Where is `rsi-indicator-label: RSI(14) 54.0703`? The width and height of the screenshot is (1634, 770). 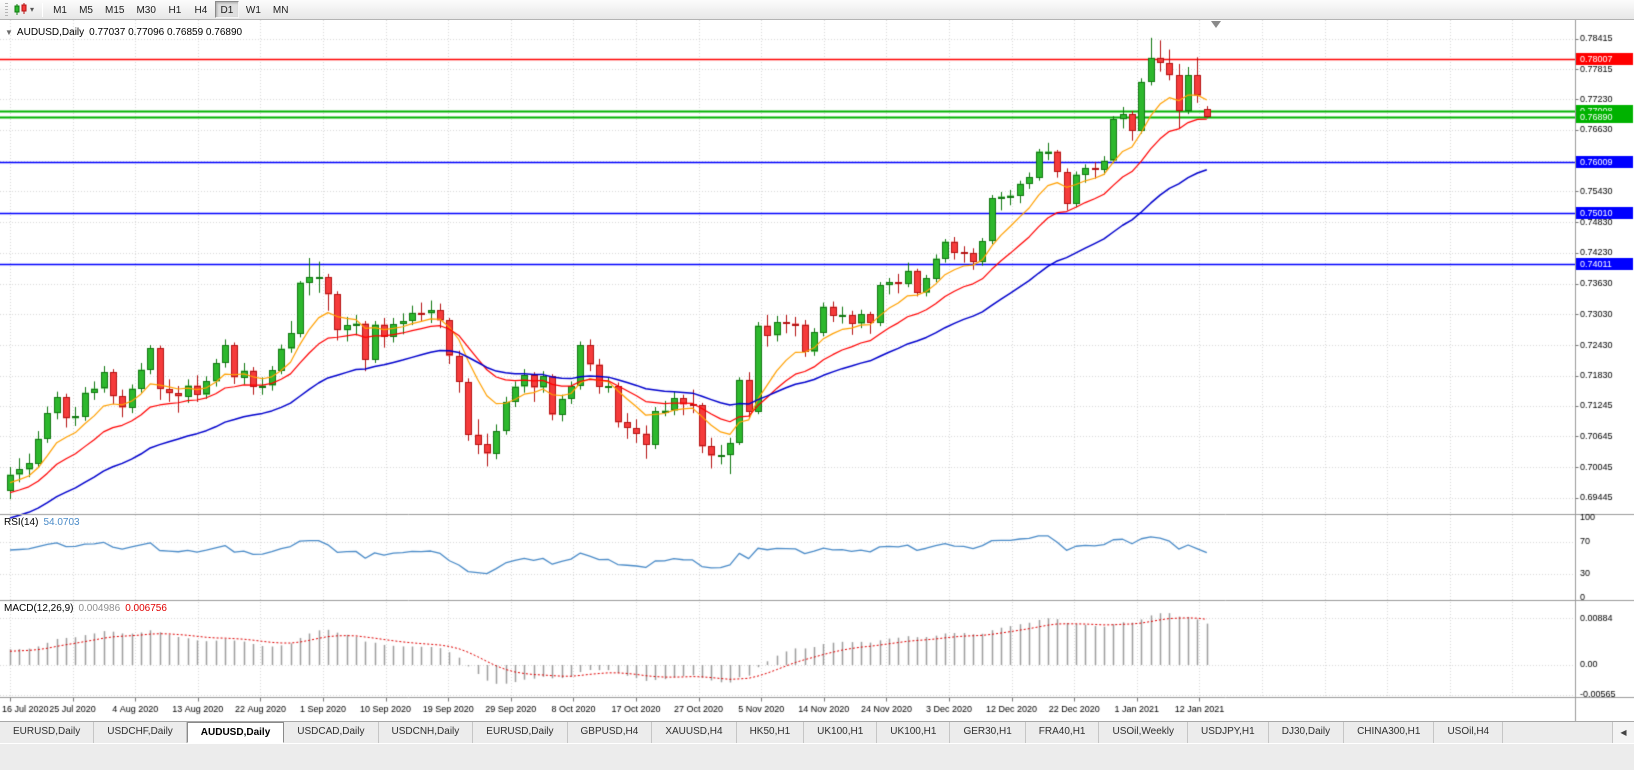 rsi-indicator-label: RSI(14) 54.0703 is located at coordinates (44, 522).